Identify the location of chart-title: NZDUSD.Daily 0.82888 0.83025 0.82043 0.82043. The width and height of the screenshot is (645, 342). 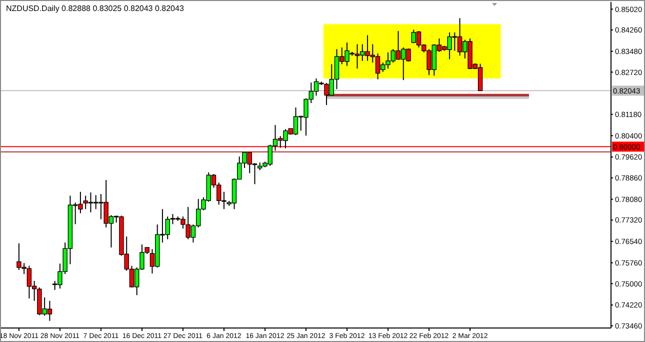
(95, 8).